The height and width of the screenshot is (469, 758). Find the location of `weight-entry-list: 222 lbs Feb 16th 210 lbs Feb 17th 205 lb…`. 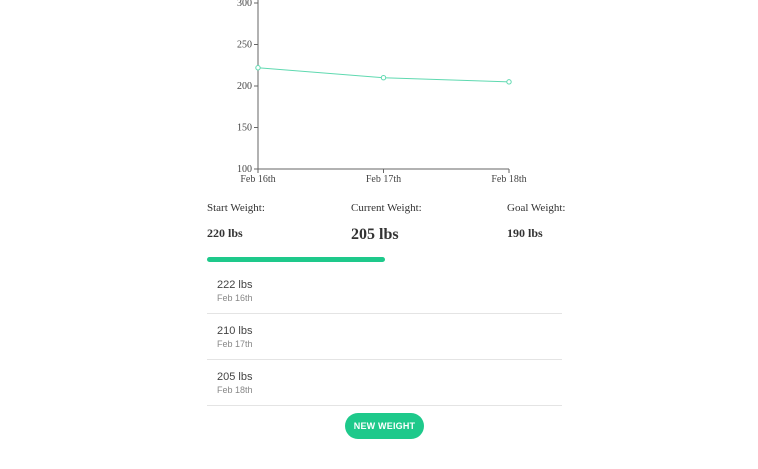

weight-entry-list: 222 lbs Feb 16th 210 lbs Feb 17th 205 lb… is located at coordinates (384, 337).